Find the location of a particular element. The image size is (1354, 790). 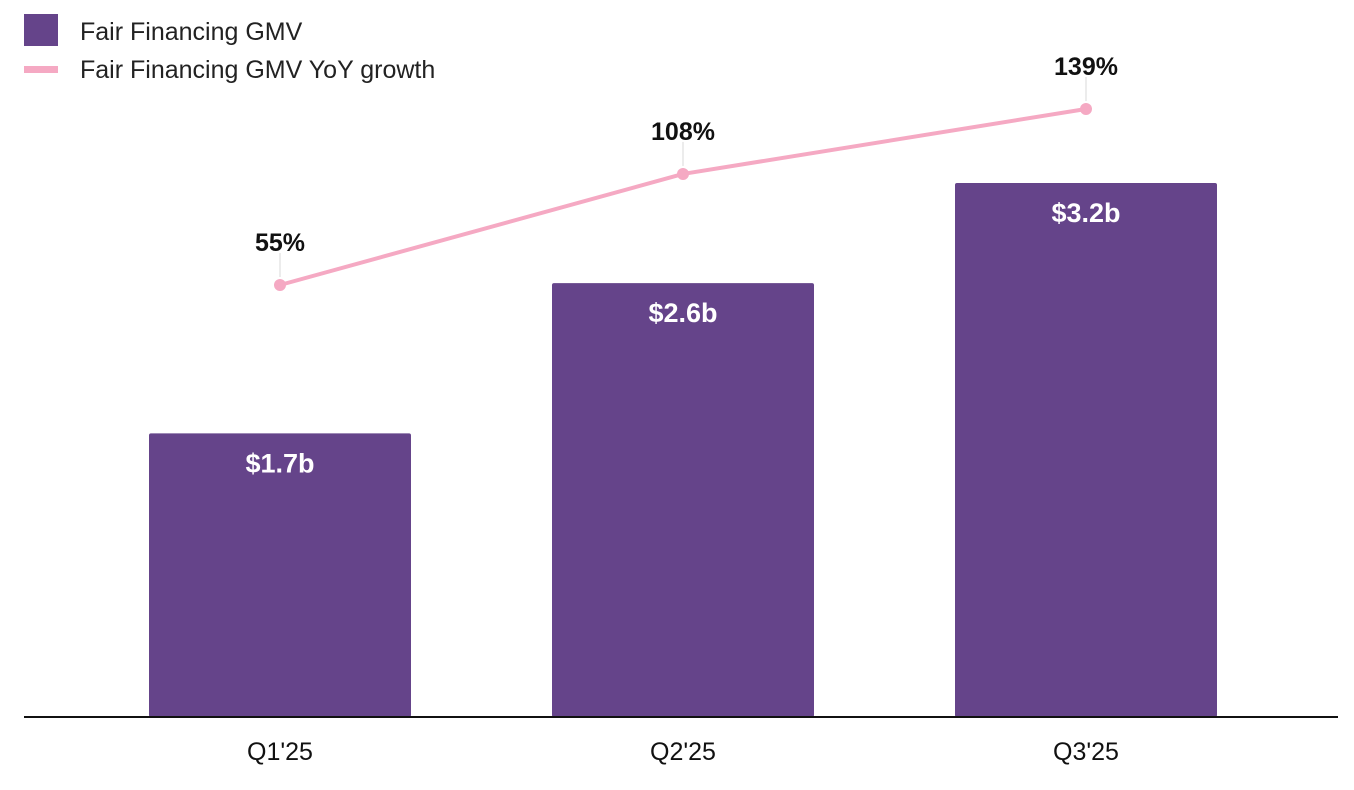

bar-value-label-1: $1.7b is located at coordinates (279, 463).